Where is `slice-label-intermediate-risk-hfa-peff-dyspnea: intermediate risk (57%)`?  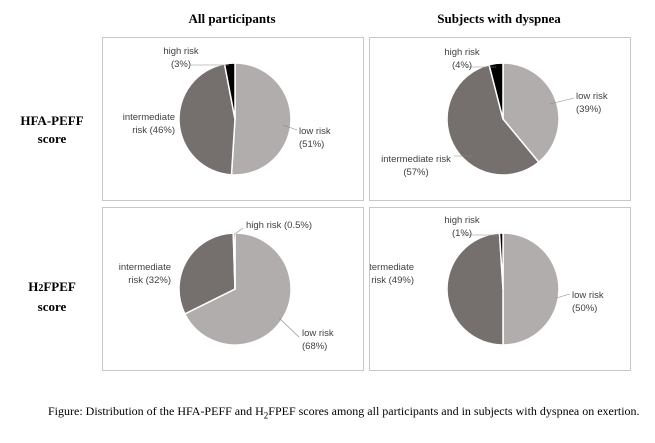 slice-label-intermediate-risk-hfa-peff-dyspnea: intermediate risk (57%) is located at coordinates (416, 166).